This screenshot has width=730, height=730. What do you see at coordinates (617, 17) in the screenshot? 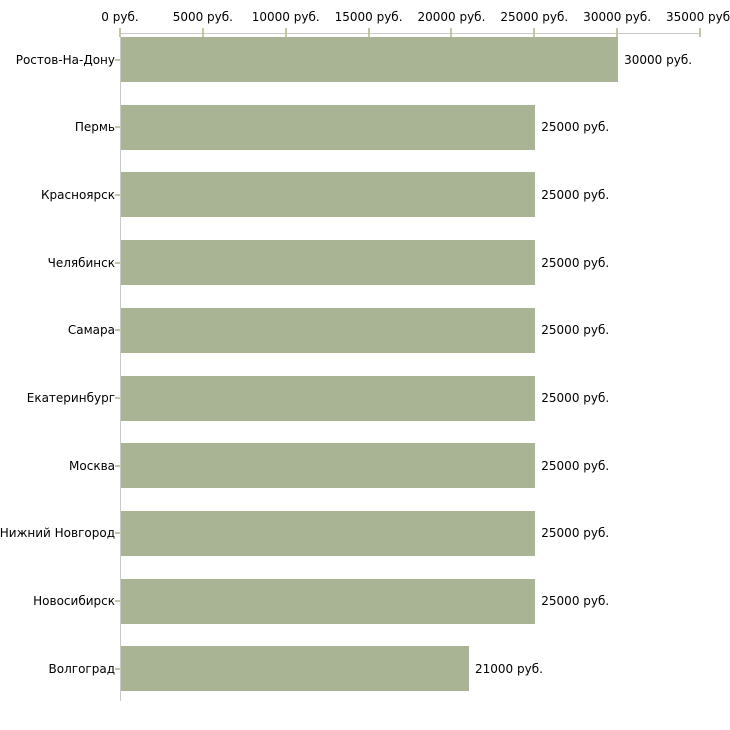
I see `x-axis-tick-label: 30000 руб.` at bounding box center [617, 17].